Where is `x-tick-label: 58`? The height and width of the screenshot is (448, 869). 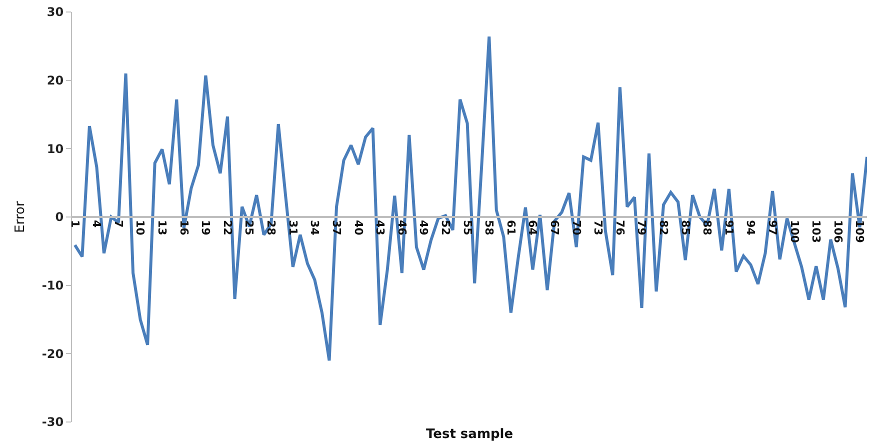
x-tick-label: 58 is located at coordinates (489, 228).